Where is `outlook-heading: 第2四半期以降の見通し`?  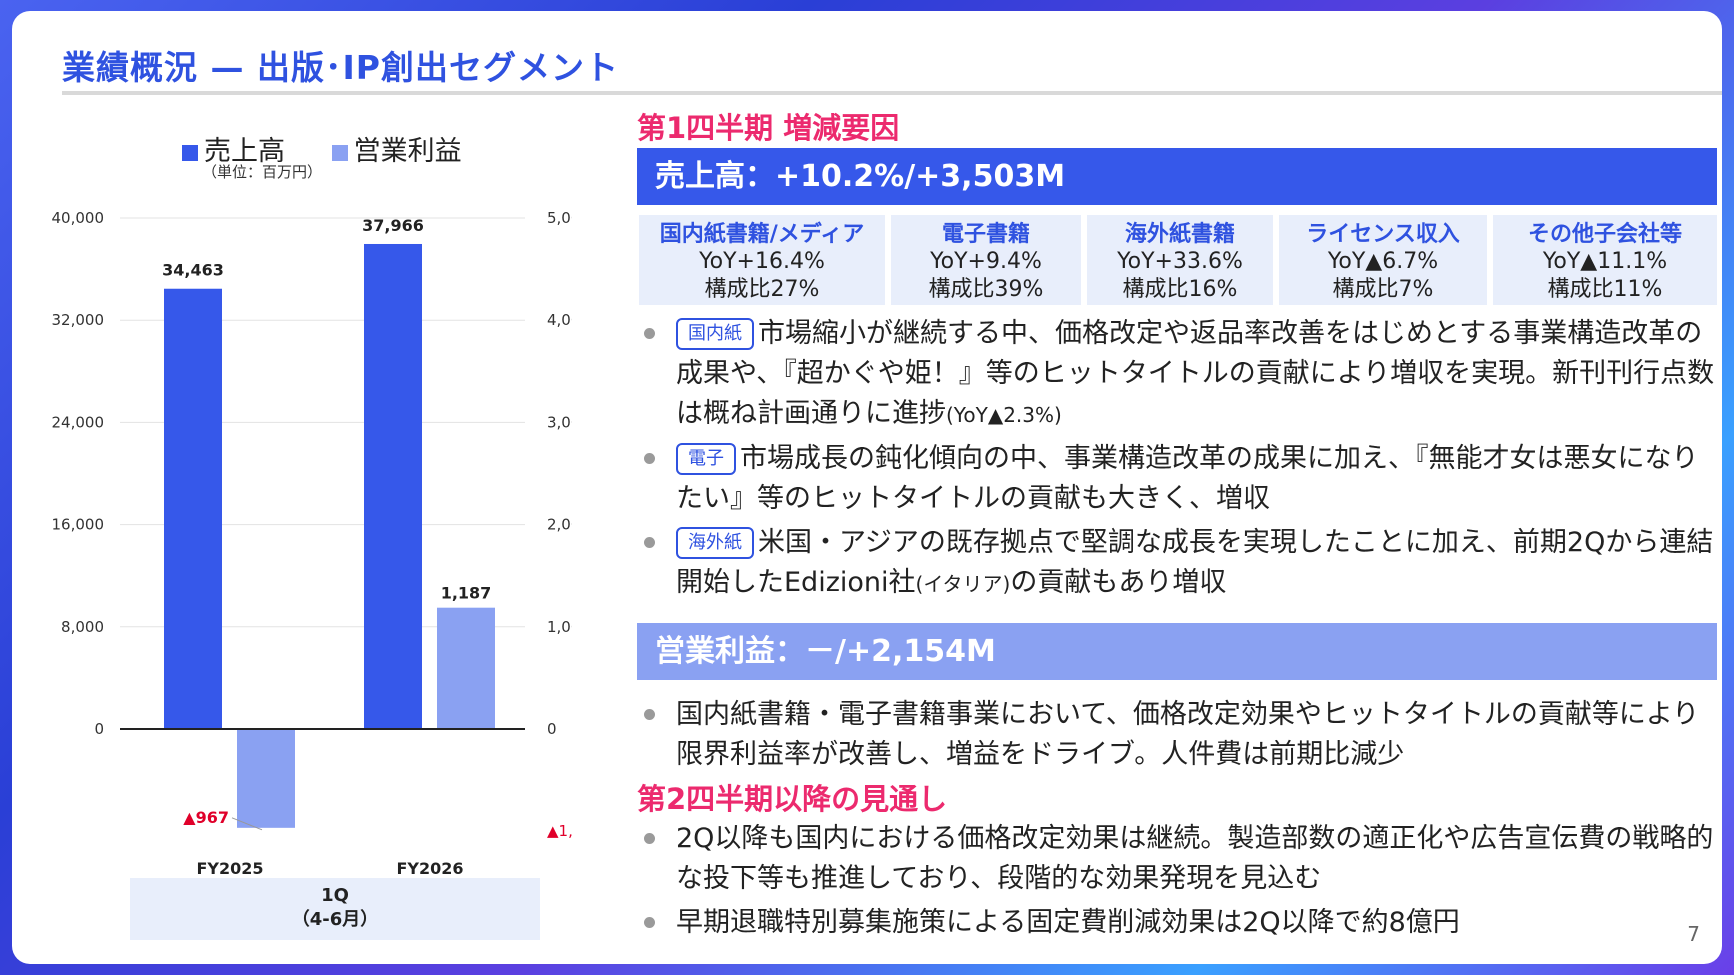 outlook-heading: 第2四半期以降の見通し is located at coordinates (792, 799).